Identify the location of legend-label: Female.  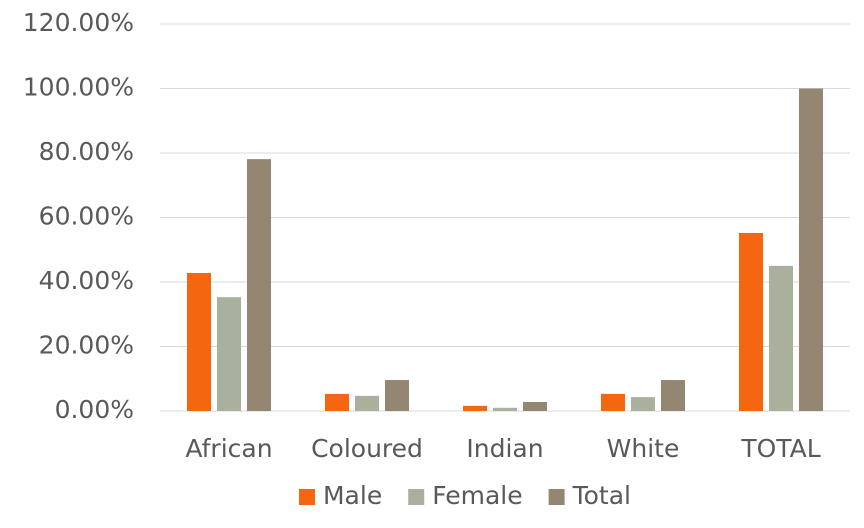
(477, 495).